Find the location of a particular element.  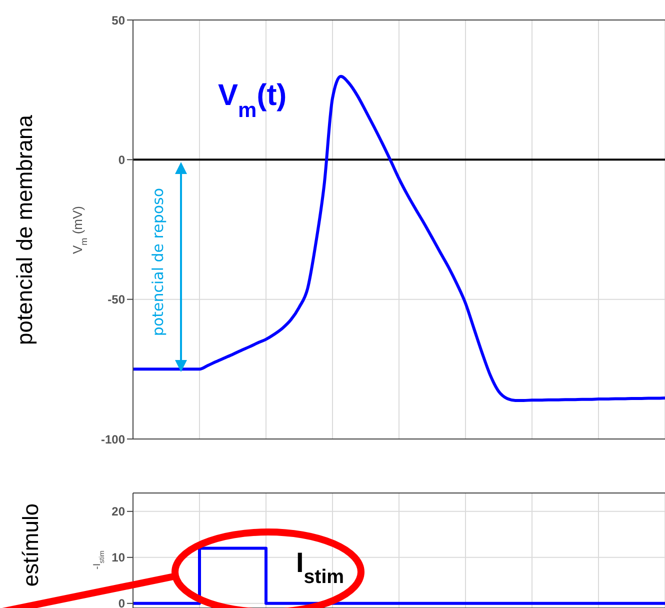

series-label: V$_{m}$(t) is located at coordinates (252, 100).